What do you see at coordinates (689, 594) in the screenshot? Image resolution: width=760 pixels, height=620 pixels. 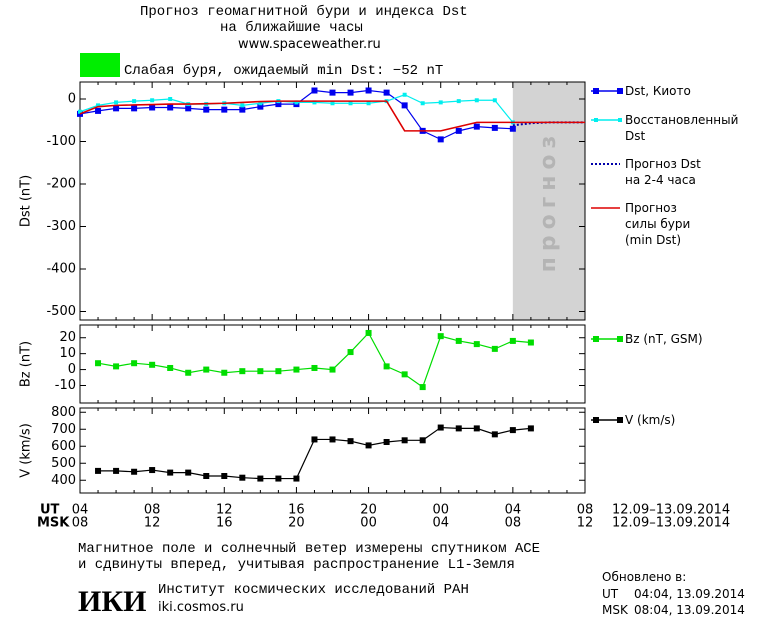 I see `ut-time: 04:04, 13.09.2014` at bounding box center [689, 594].